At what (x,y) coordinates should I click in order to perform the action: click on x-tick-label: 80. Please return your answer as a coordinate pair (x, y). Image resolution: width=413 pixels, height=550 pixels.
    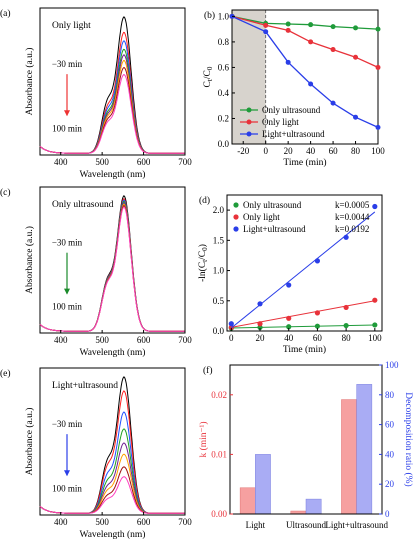
    Looking at the image, I should click on (347, 338).